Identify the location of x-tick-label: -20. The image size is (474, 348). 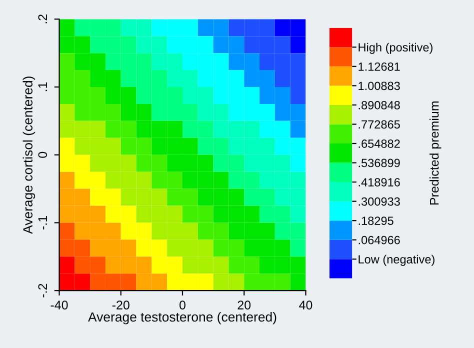
(121, 305).